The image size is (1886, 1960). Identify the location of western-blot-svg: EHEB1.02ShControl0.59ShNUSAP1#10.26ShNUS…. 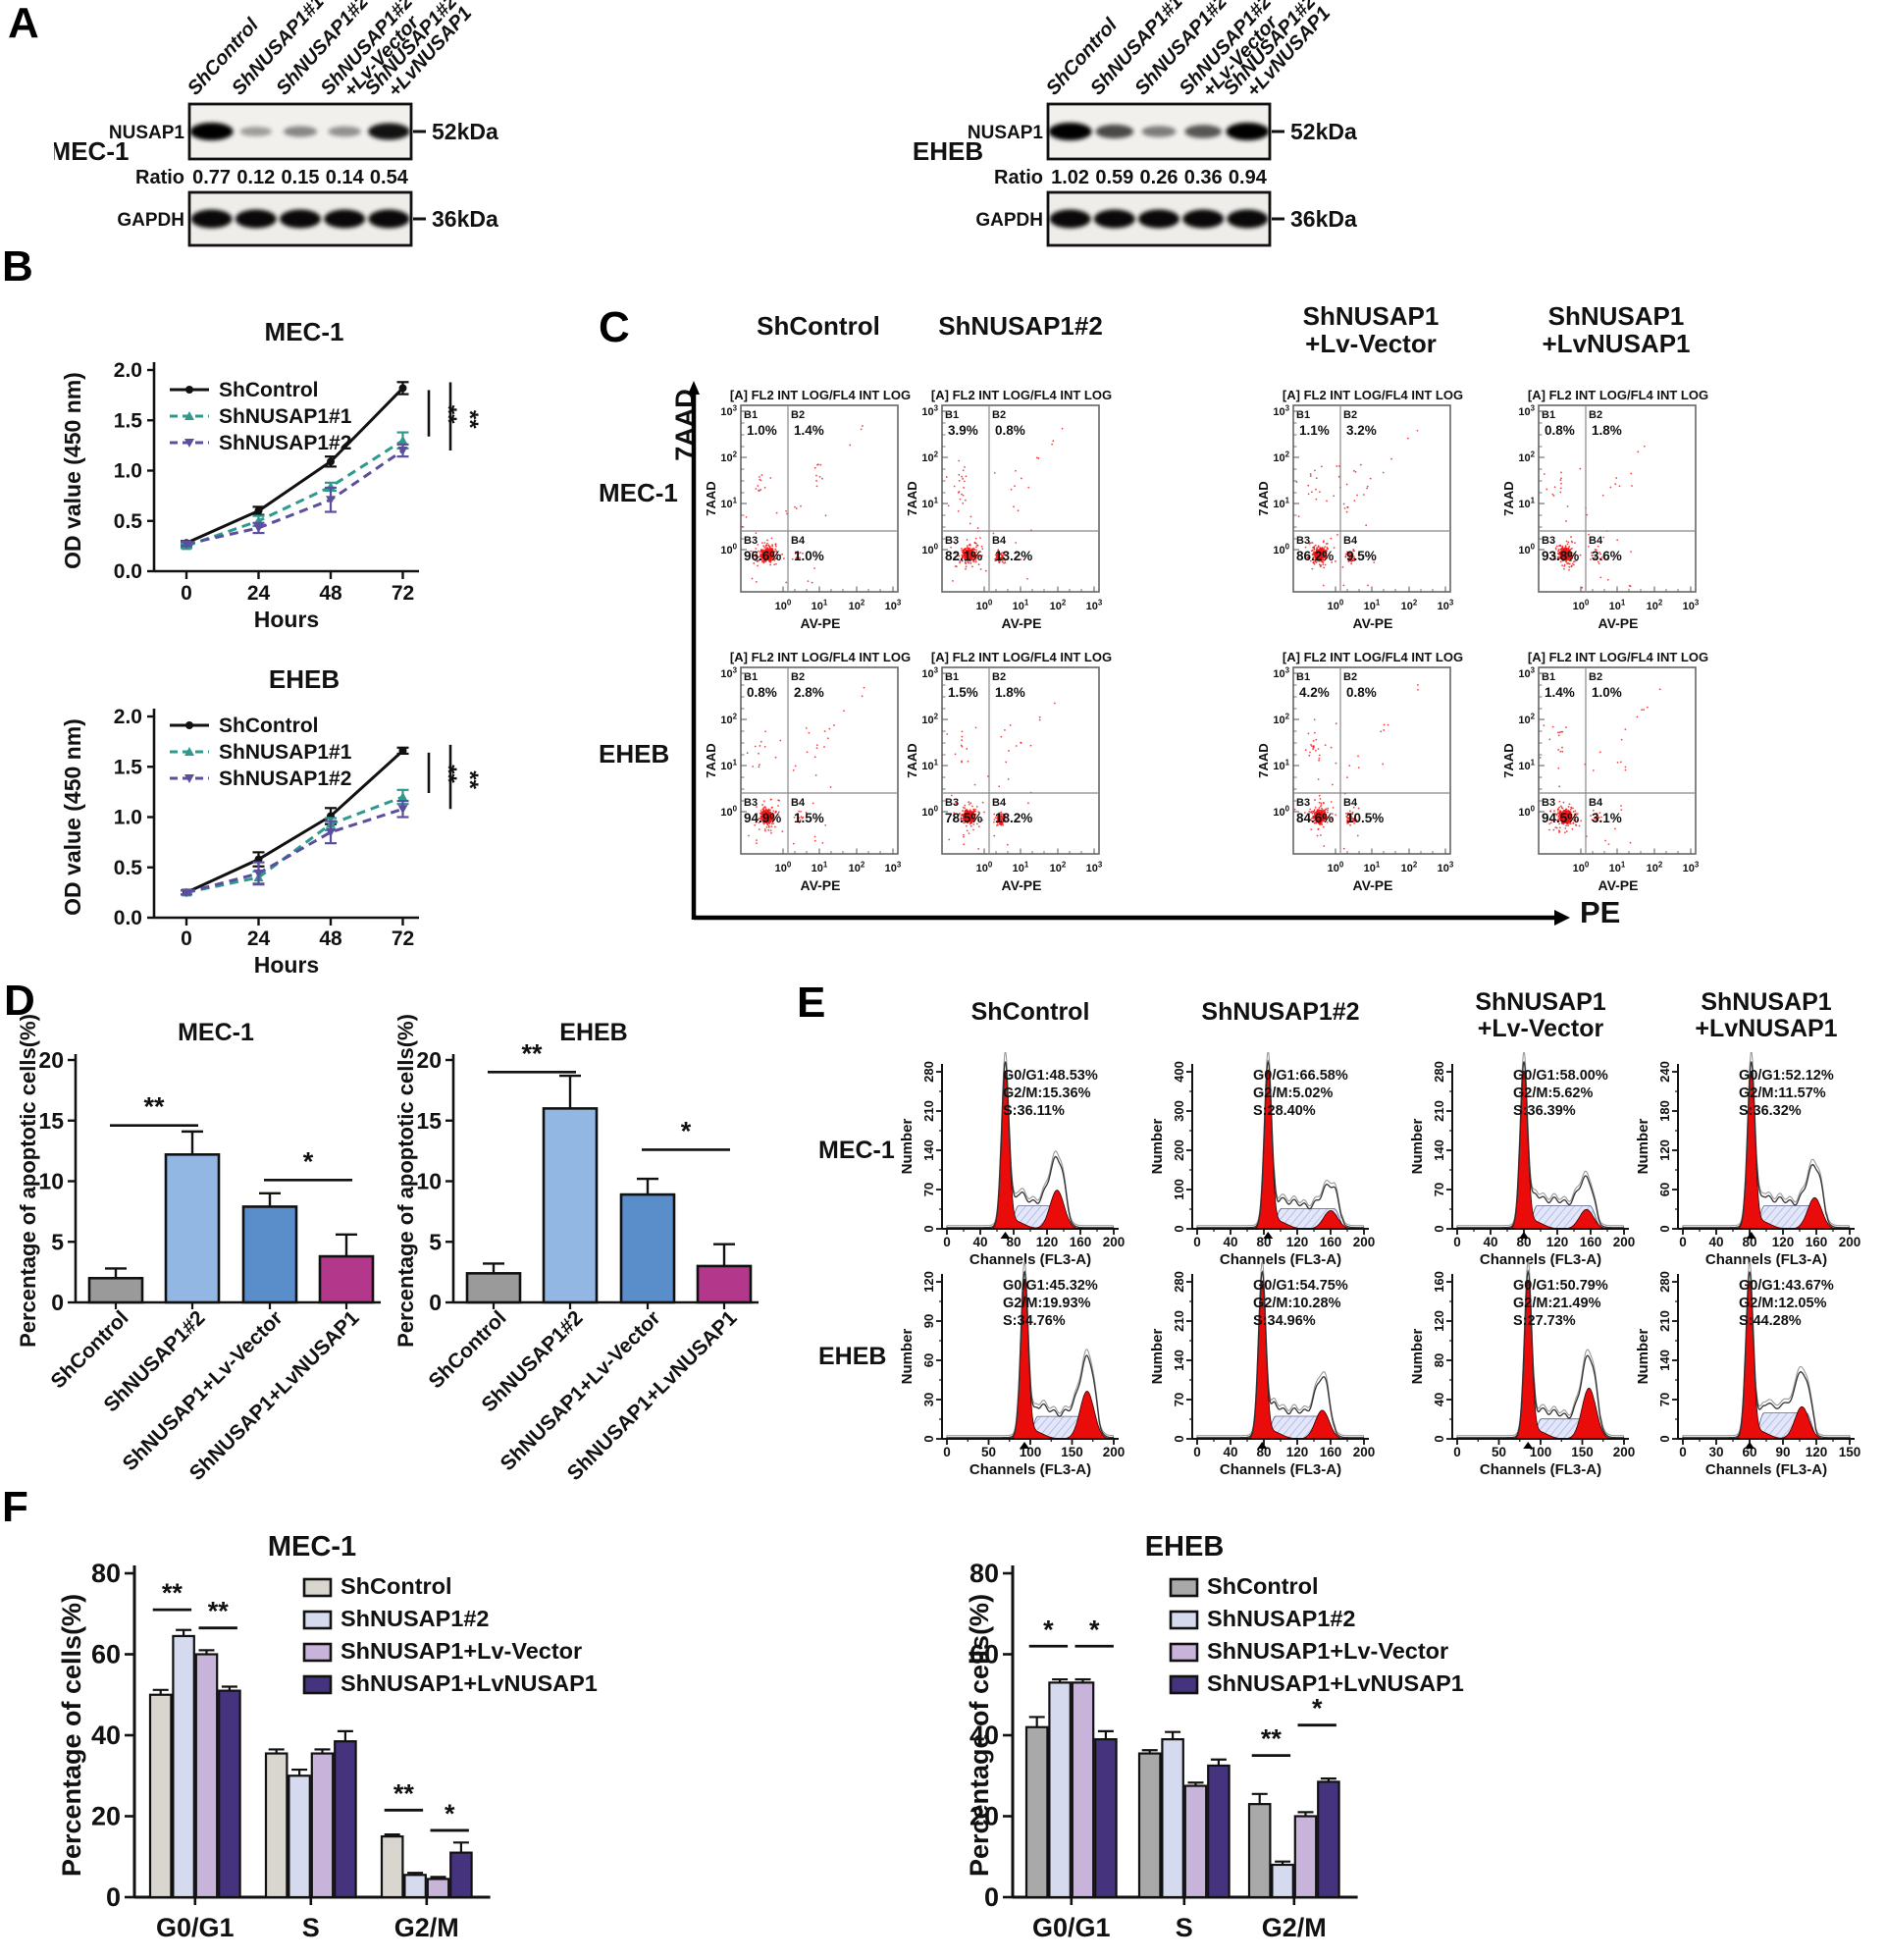
(1135, 123).